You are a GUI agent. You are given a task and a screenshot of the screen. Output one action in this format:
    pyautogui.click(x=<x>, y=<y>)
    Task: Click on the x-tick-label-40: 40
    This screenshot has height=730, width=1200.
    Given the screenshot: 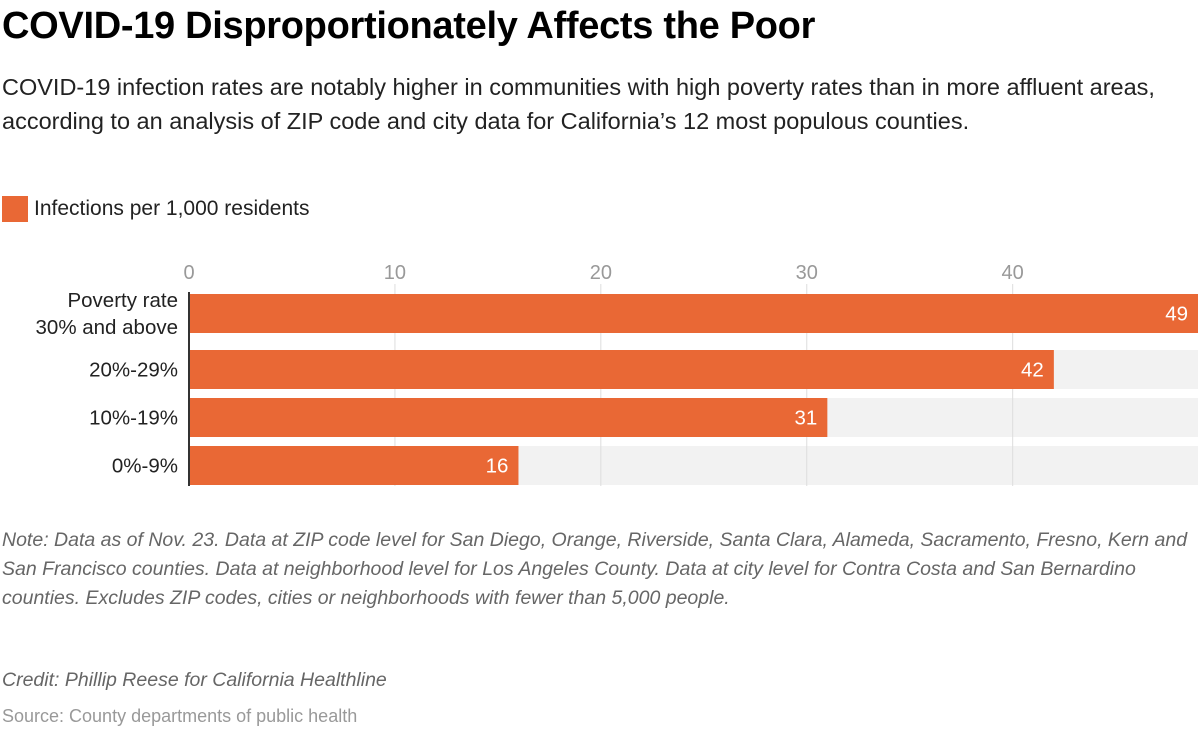 What is the action you would take?
    pyautogui.click(x=1013, y=273)
    